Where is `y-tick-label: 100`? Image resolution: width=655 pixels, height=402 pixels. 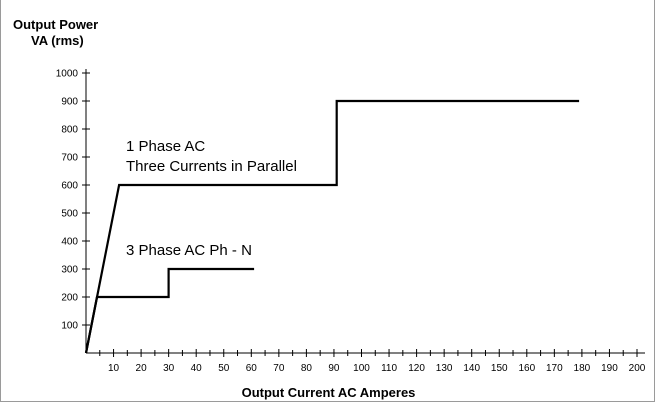
y-tick-label: 100 is located at coordinates (69, 326).